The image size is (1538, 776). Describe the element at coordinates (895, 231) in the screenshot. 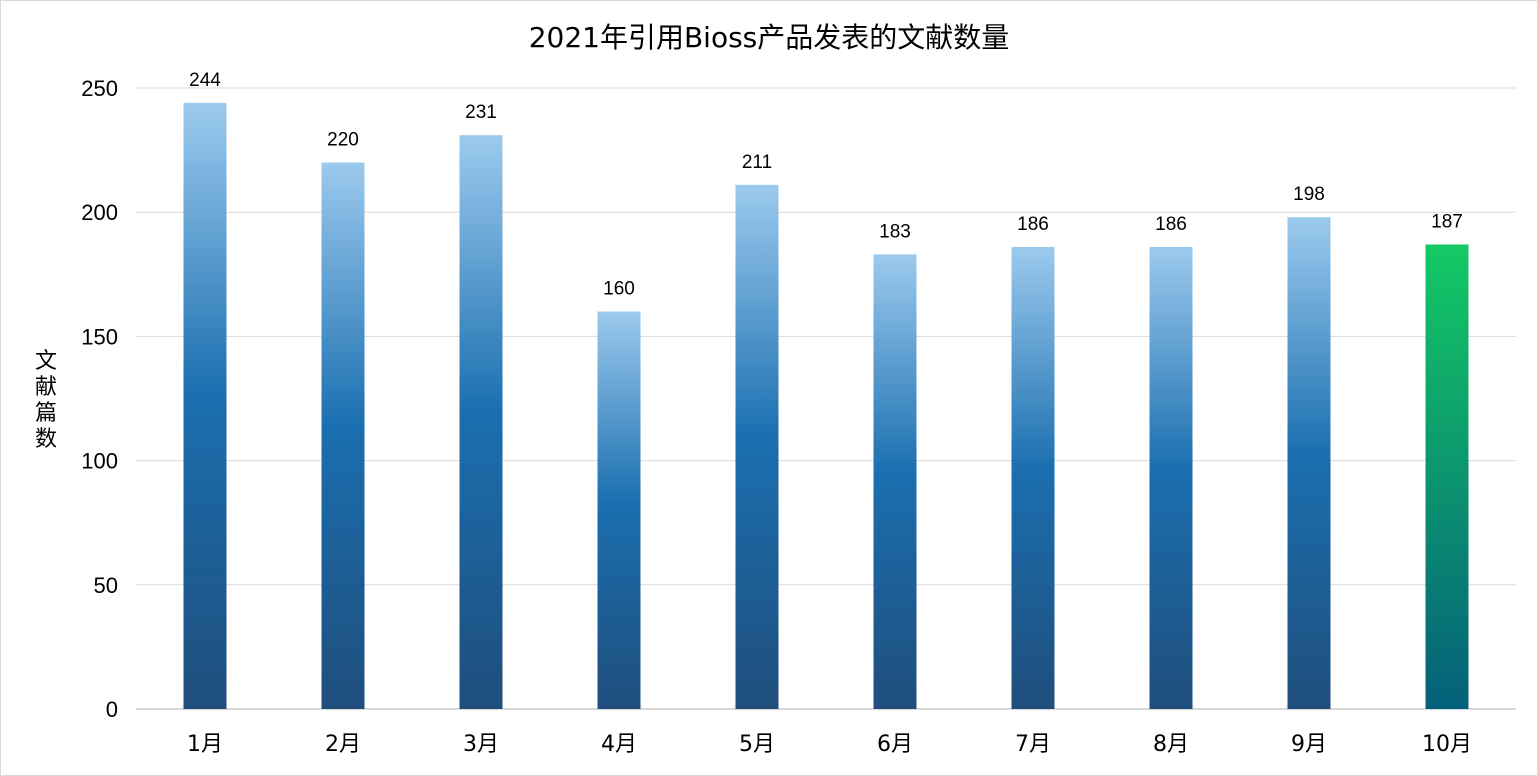

I see `data-label: 183` at that location.